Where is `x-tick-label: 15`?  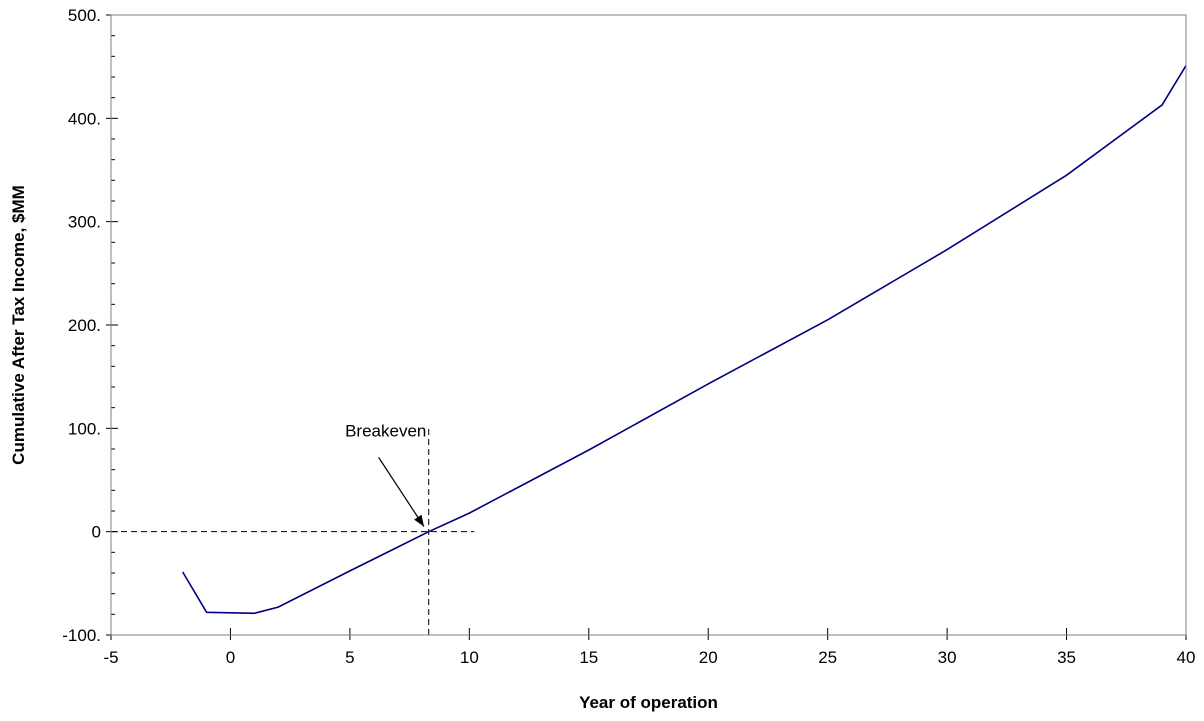 x-tick-label: 15 is located at coordinates (588, 657).